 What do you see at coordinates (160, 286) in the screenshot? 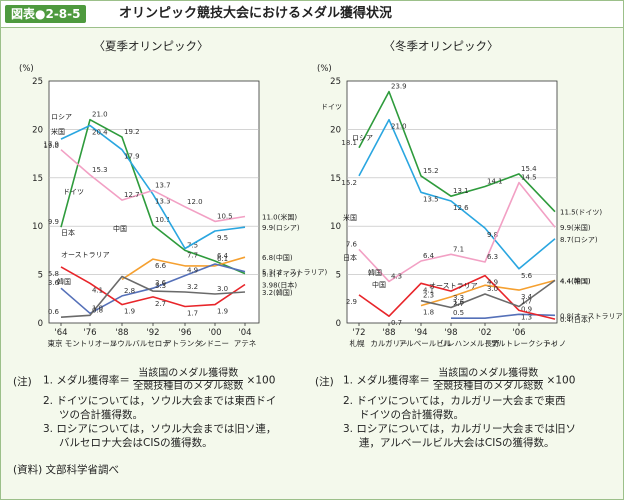
I see `data-label-0-6-3: 3.3` at bounding box center [160, 286].